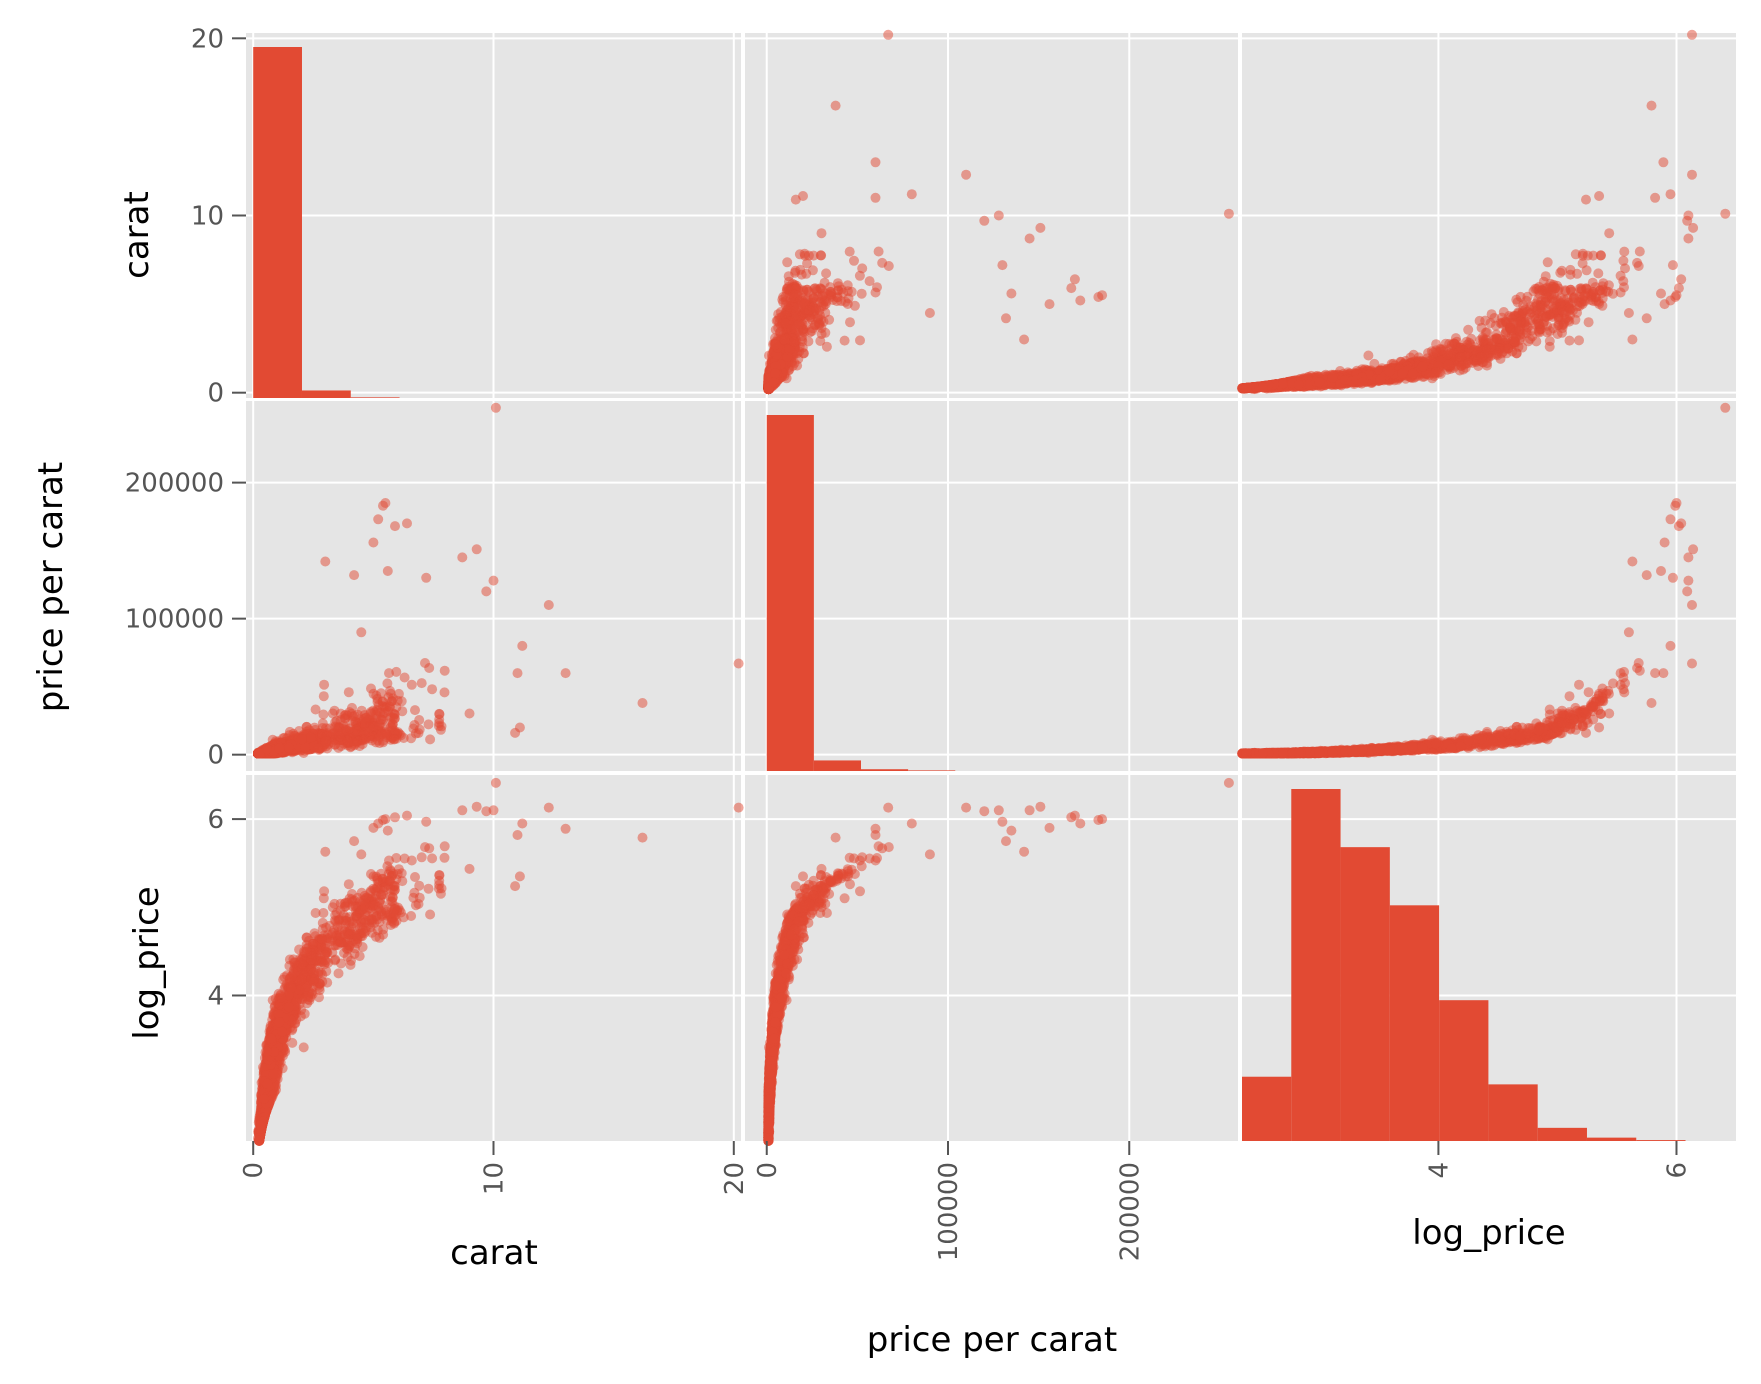  What do you see at coordinates (998, 212) in the screenshot?
I see `scatter-points` at bounding box center [998, 212].